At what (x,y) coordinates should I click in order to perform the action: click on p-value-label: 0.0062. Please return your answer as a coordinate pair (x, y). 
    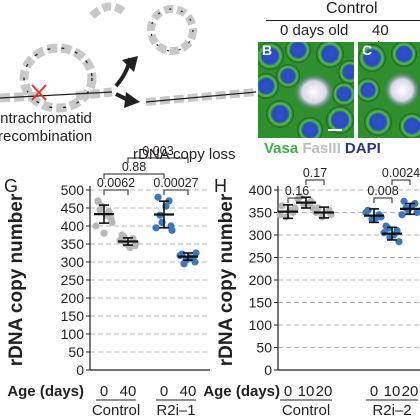
    Looking at the image, I should click on (116, 183).